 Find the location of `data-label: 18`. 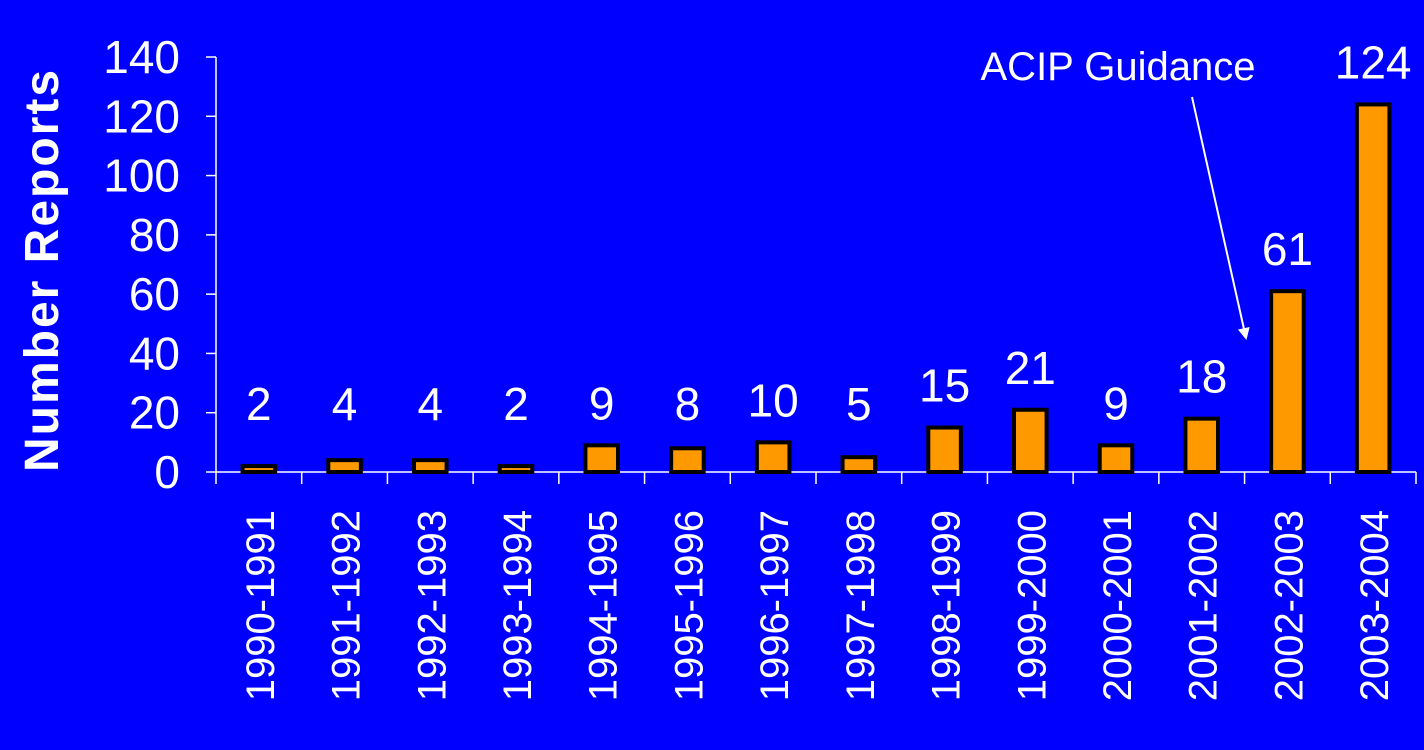

data-label: 18 is located at coordinates (1201, 377).